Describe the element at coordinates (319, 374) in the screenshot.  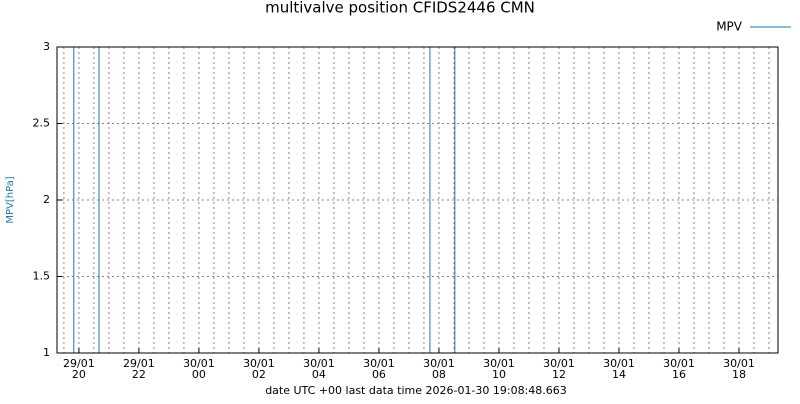
I see `x-tick-label: 04` at that location.